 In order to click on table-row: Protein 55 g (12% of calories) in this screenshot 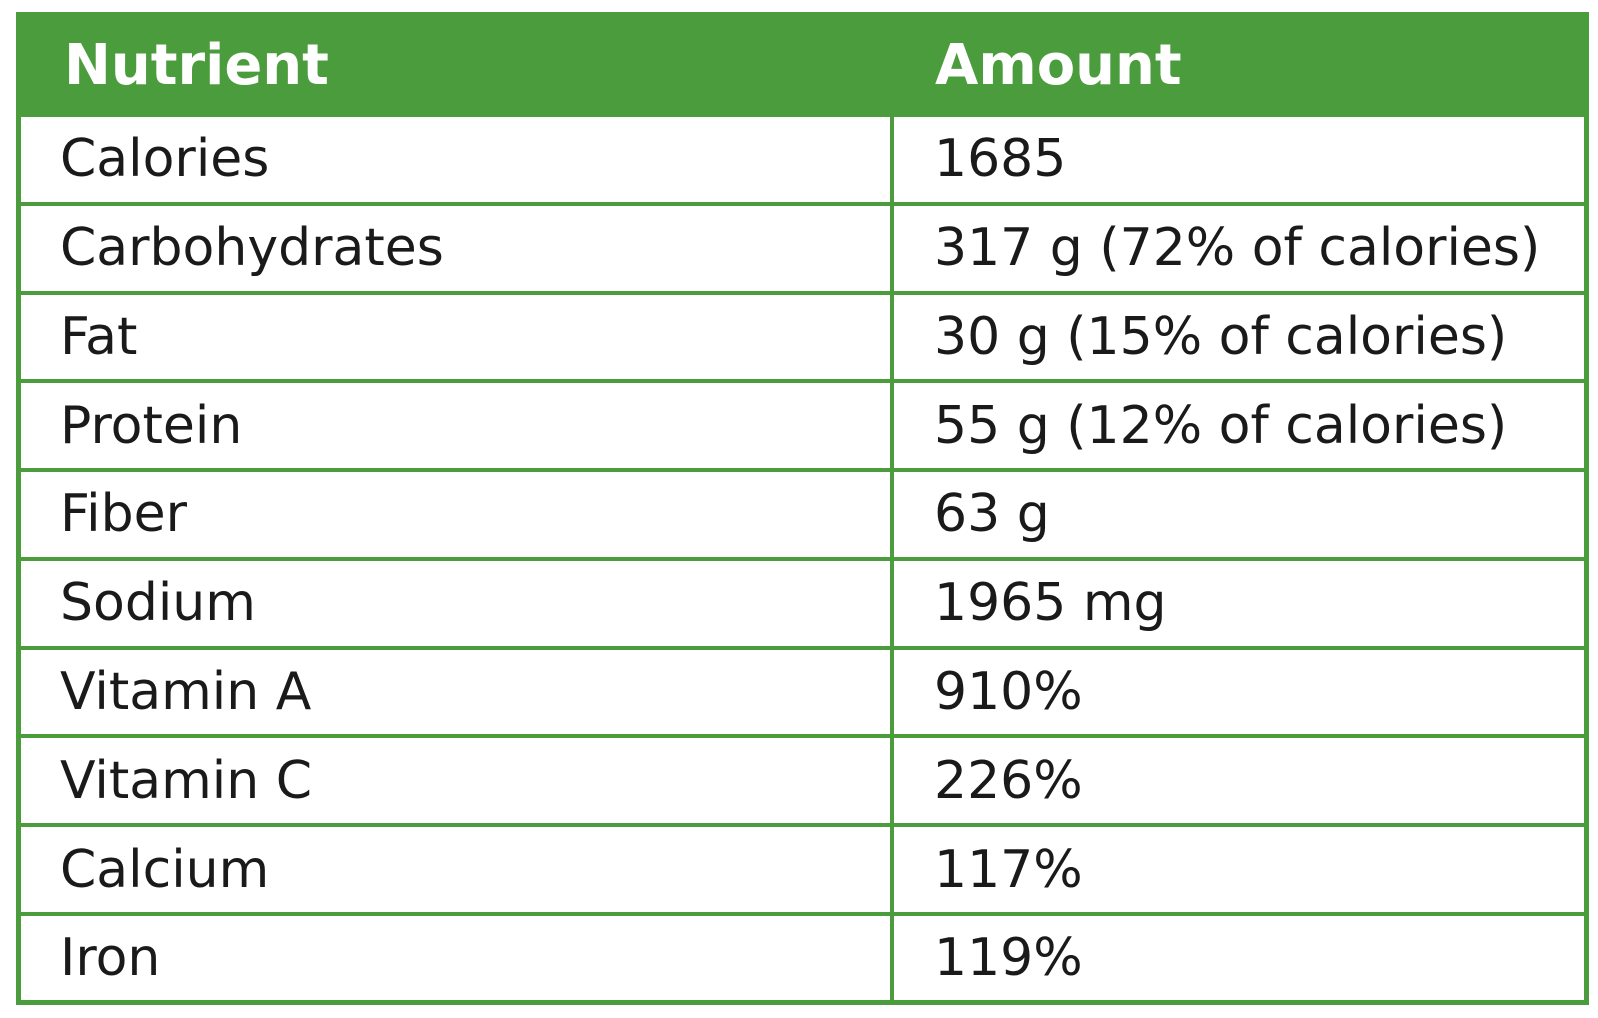, I will do `click(802, 425)`.